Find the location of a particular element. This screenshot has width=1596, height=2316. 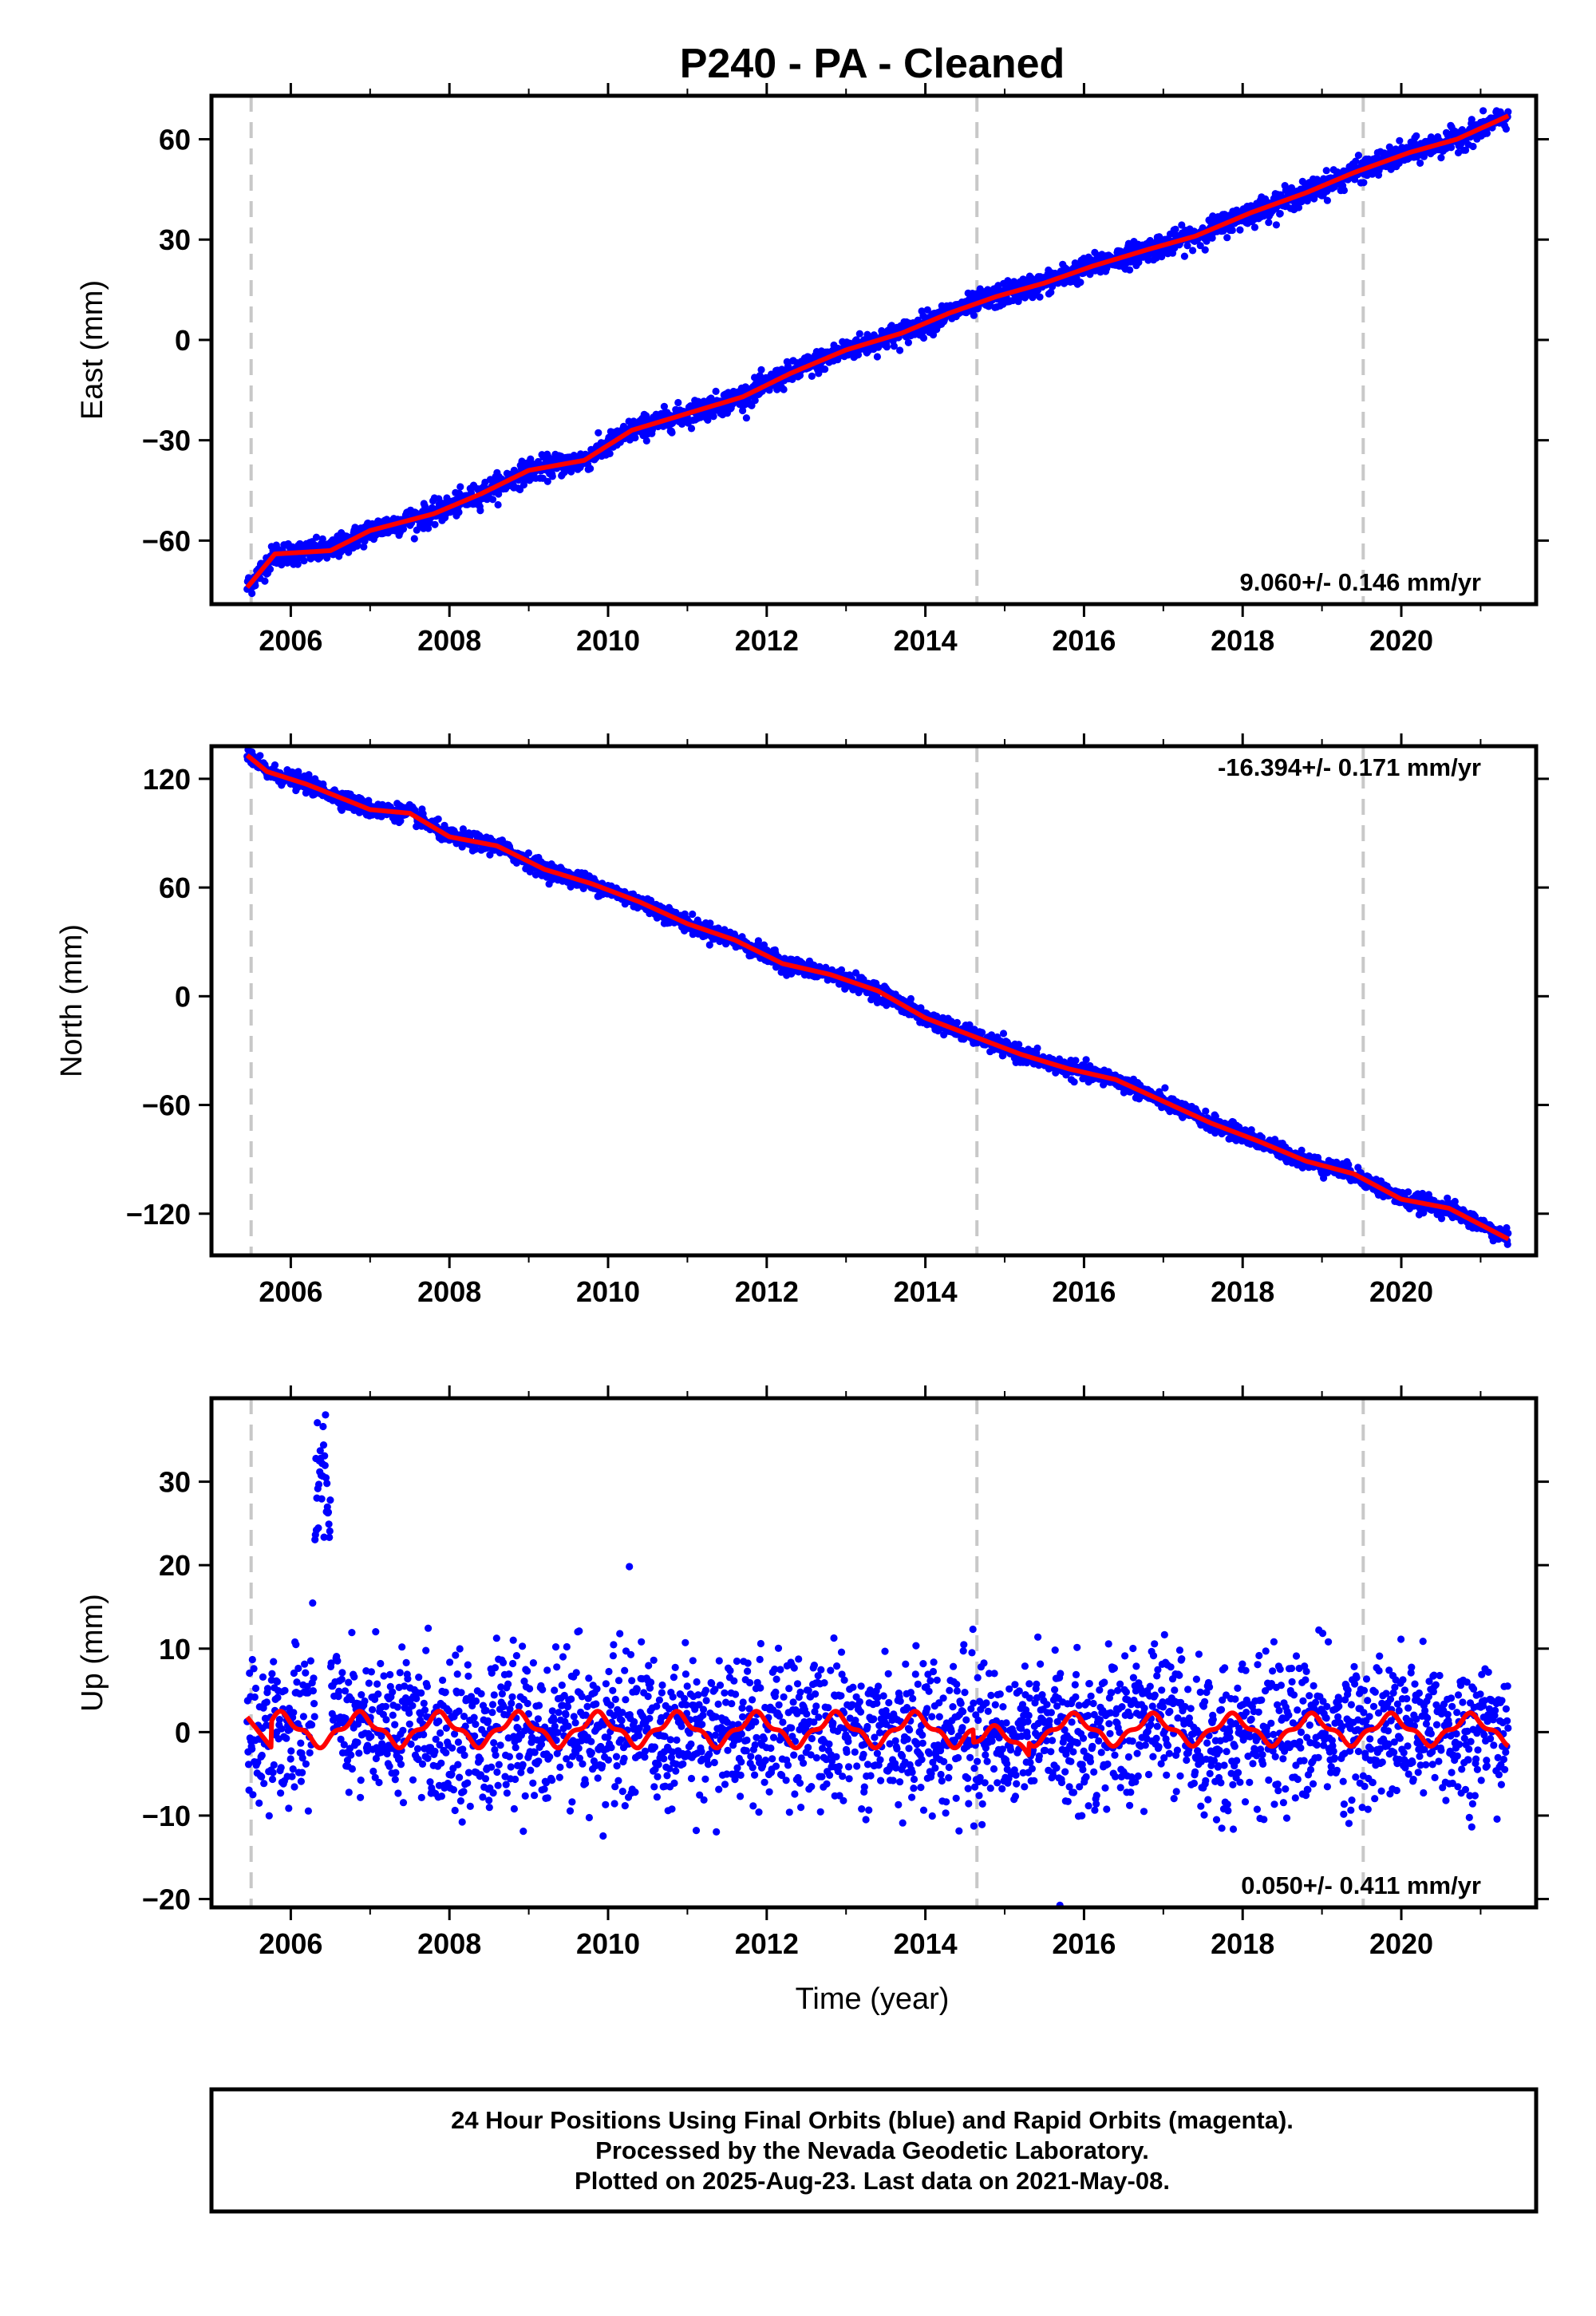

x-tick-label: 2008 is located at coordinates (449, 640).